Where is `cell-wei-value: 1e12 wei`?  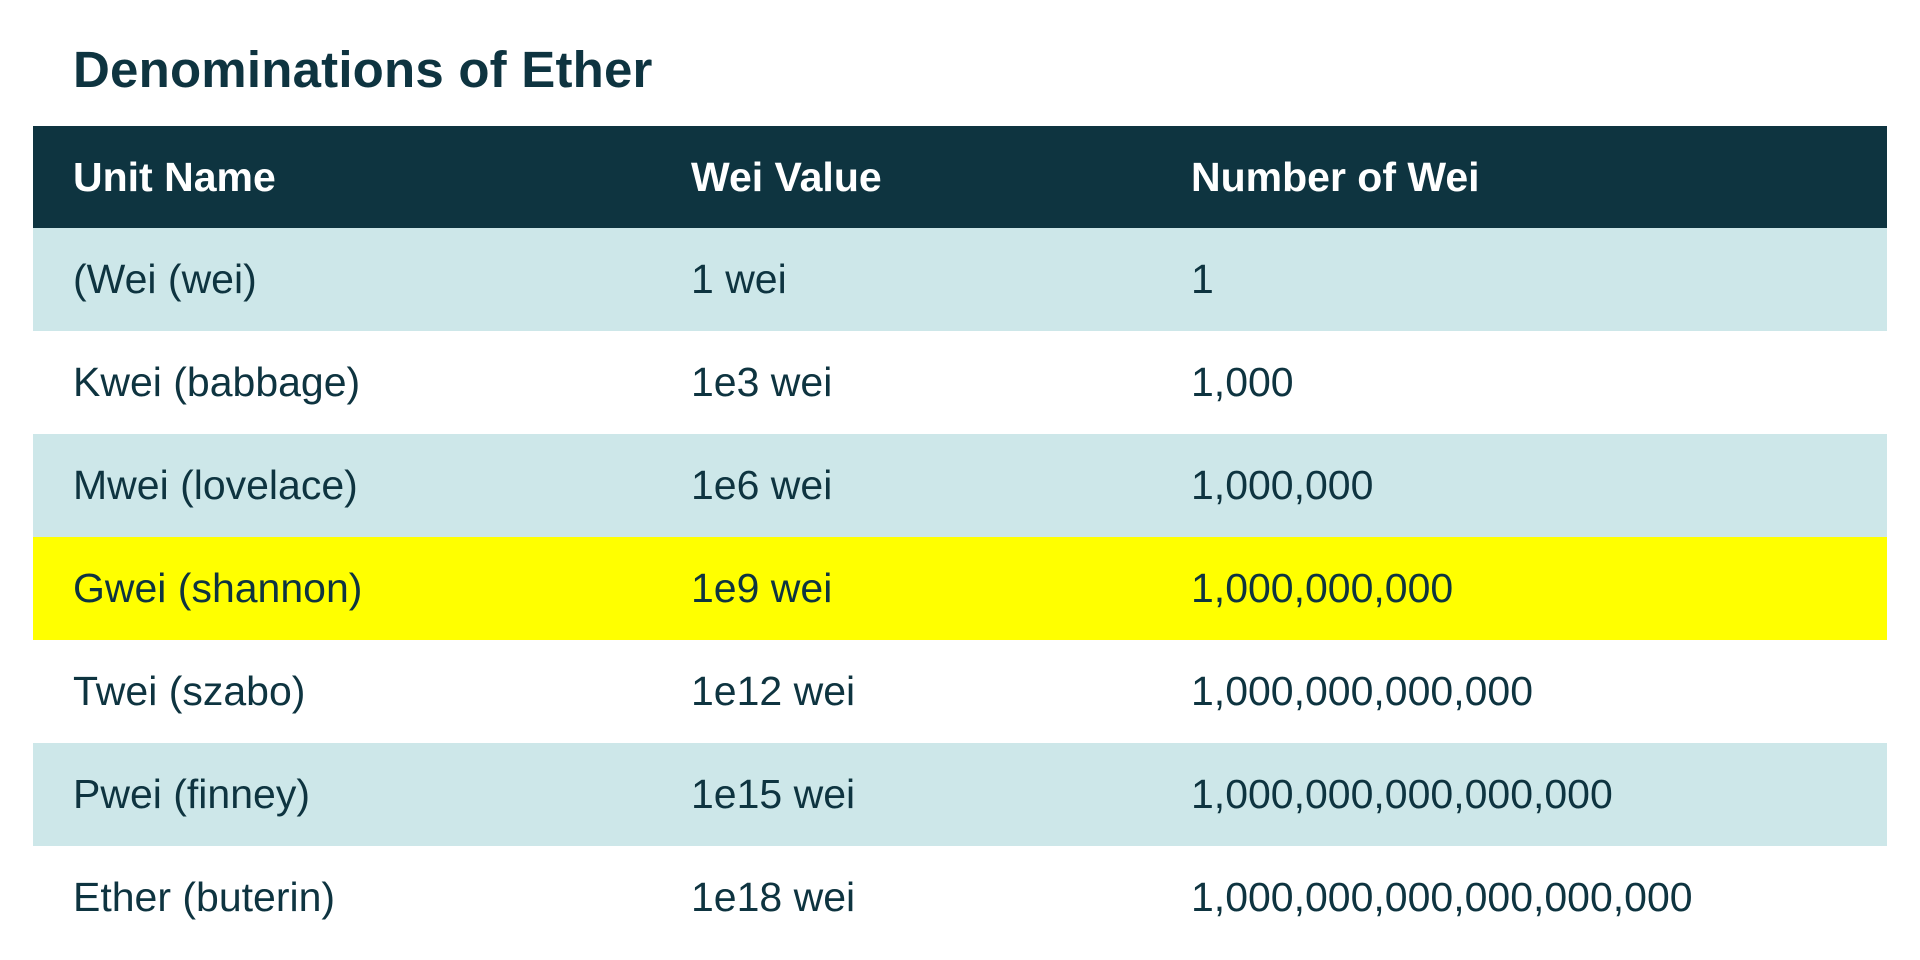 cell-wei-value: 1e12 wei is located at coordinates (773, 691).